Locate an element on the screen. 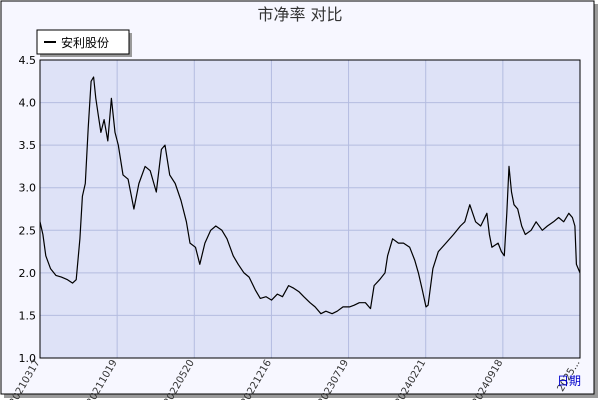 This screenshot has height=404, width=600. y-tick-label: 4.5 is located at coordinates (28, 60).